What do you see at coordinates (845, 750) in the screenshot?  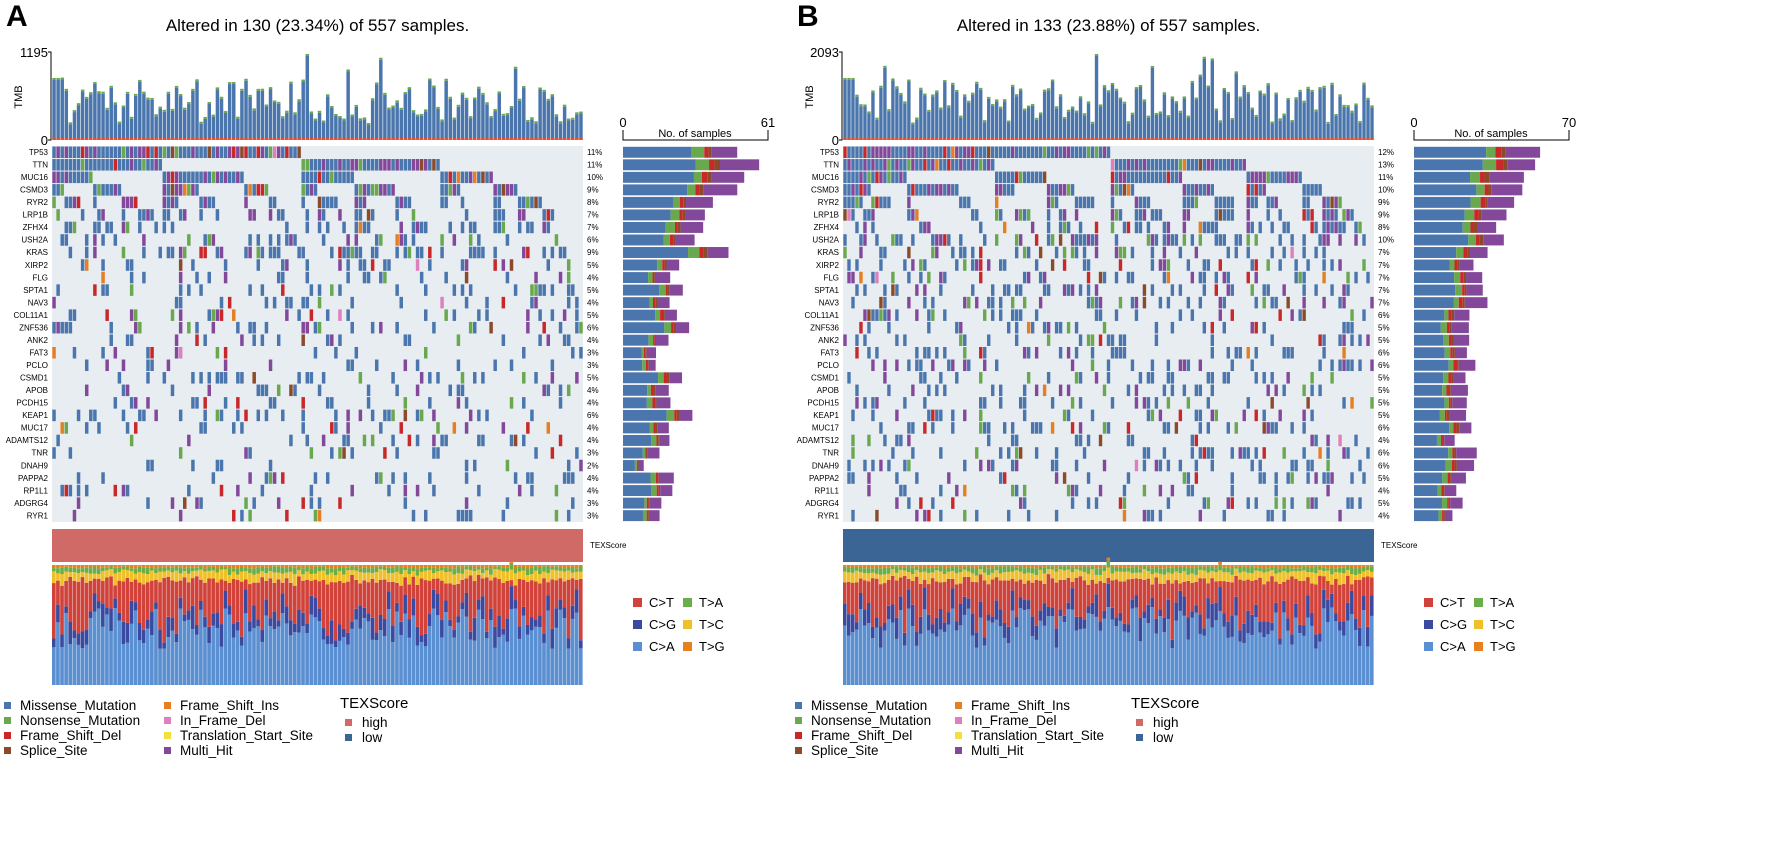 I see `variant-legend-label: Splice_Site` at bounding box center [845, 750].